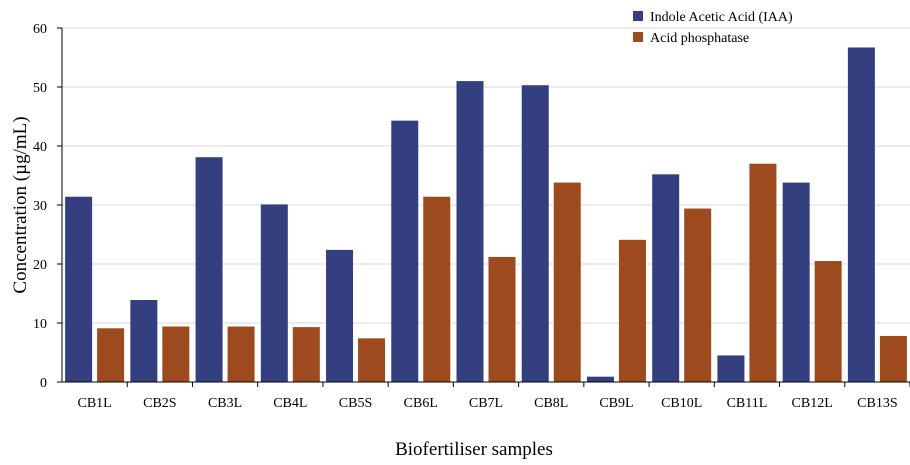  What do you see at coordinates (225, 403) in the screenshot?
I see `x-tick-label: CB3L` at bounding box center [225, 403].